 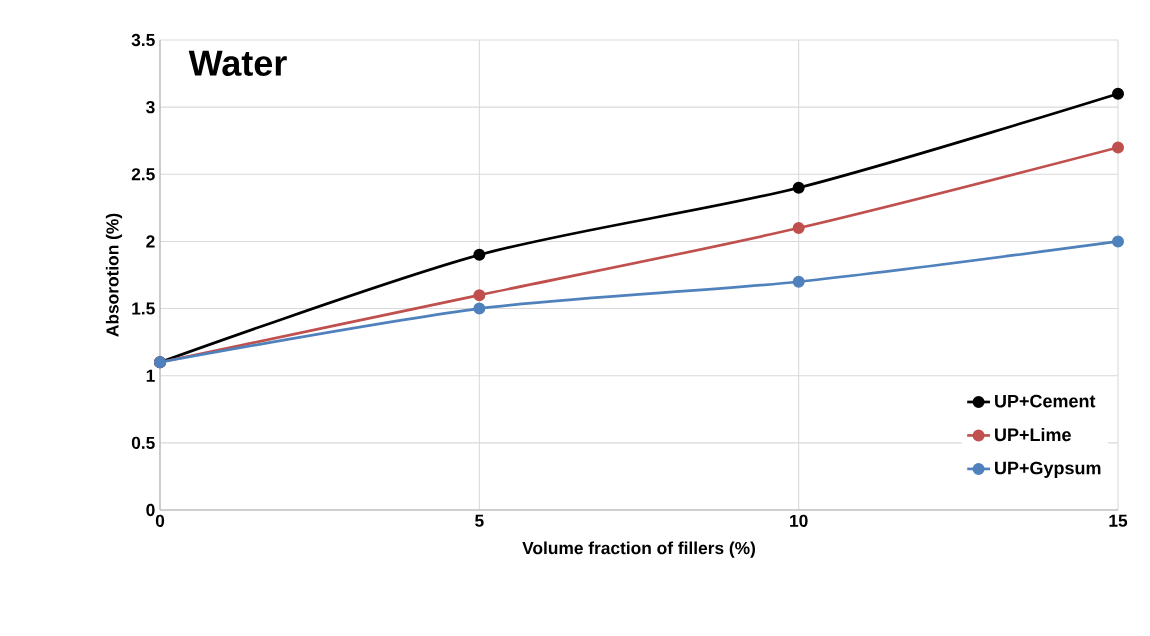 What do you see at coordinates (143, 308) in the screenshot?
I see `y-tick-label: 1.5` at bounding box center [143, 308].